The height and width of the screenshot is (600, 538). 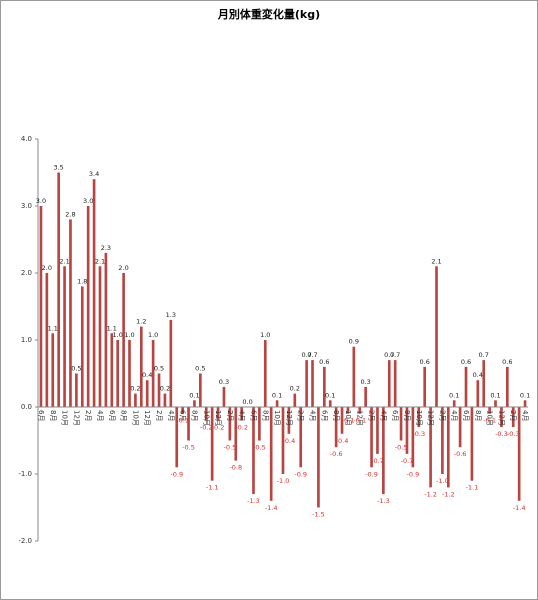 What do you see at coordinates (123, 268) in the screenshot?
I see `value-label: 2.0` at bounding box center [123, 268].